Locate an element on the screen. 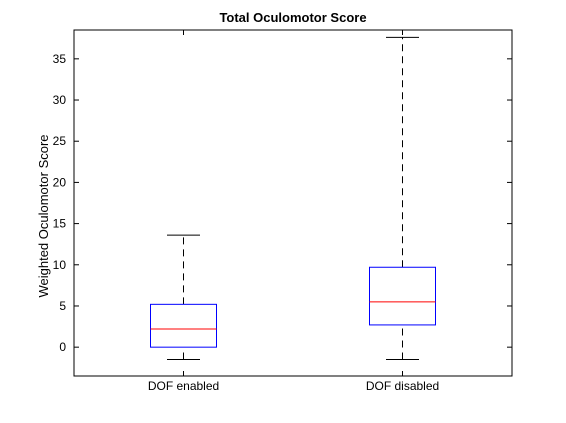  chart-title: Total Oculomotor Score is located at coordinates (292, 17).